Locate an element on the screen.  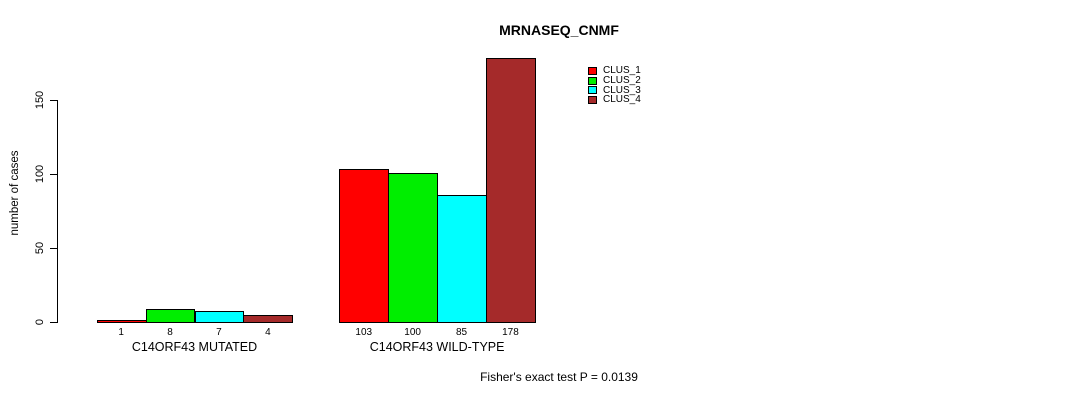
legend-item: CLUS_3 is located at coordinates (614, 90).